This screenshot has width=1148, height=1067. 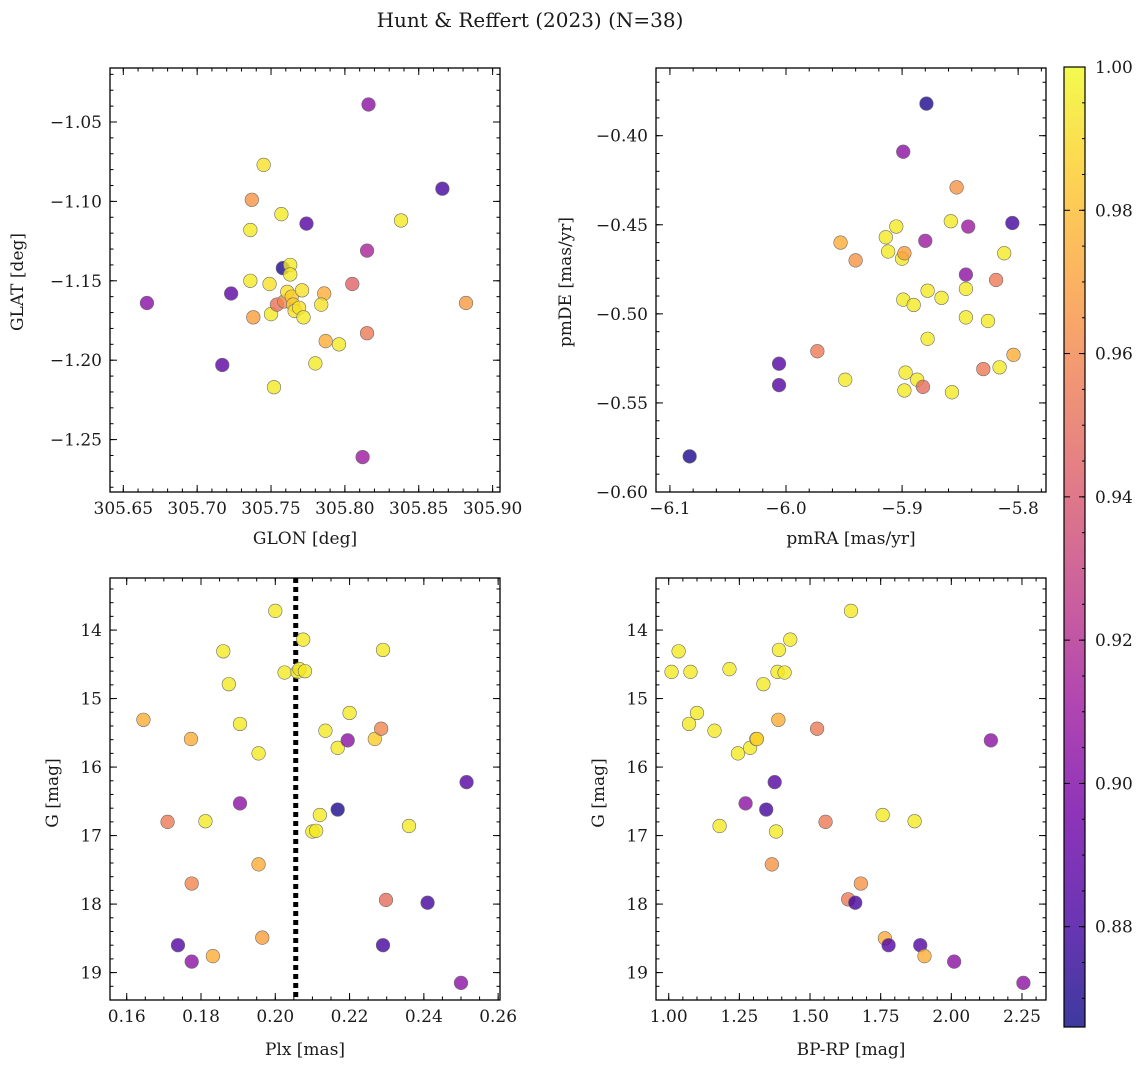 What do you see at coordinates (1074, 547) in the screenshot?
I see `colorbar-gradient` at bounding box center [1074, 547].